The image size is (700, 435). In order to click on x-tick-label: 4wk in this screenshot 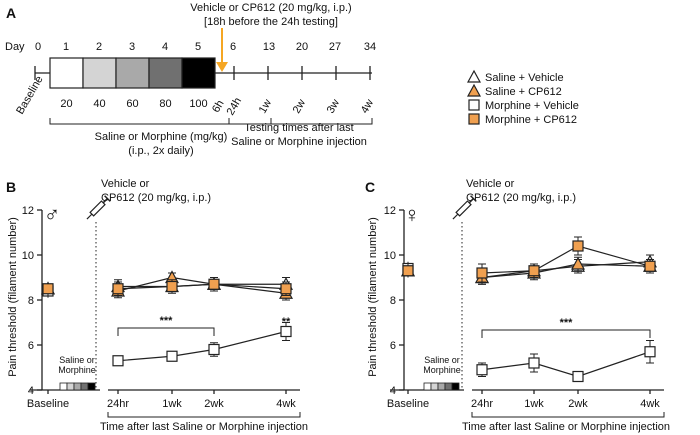, I will do `click(650, 404)`.